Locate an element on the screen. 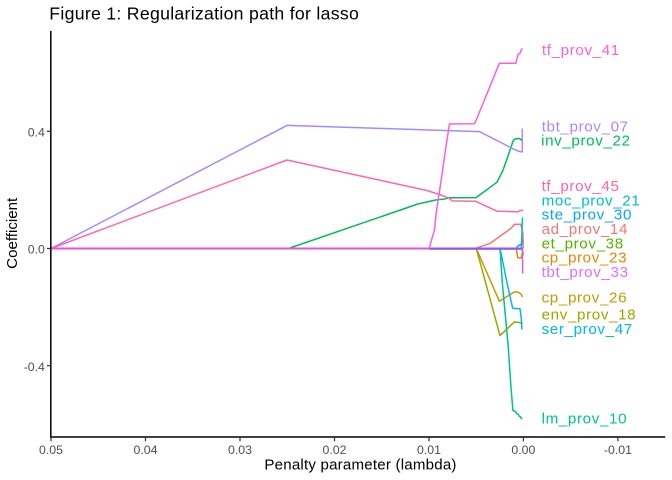 This screenshot has width=672, height=480. svg-text: tbt_prov_07 is located at coordinates (585, 126).